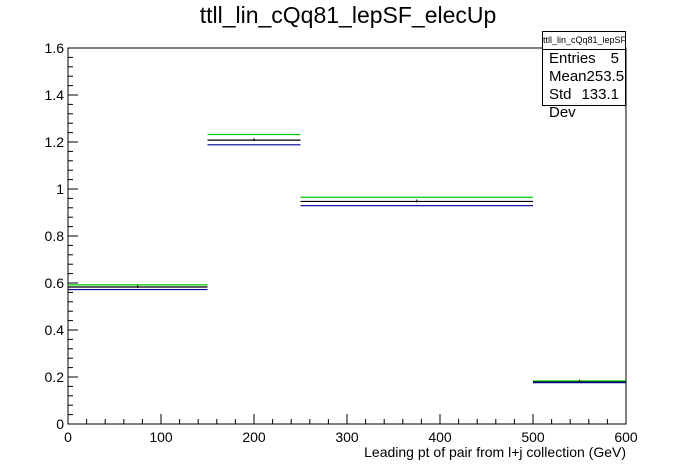 This screenshot has width=696, height=472. Describe the element at coordinates (440, 437) in the screenshot. I see `x-tick-label: 400` at that location.